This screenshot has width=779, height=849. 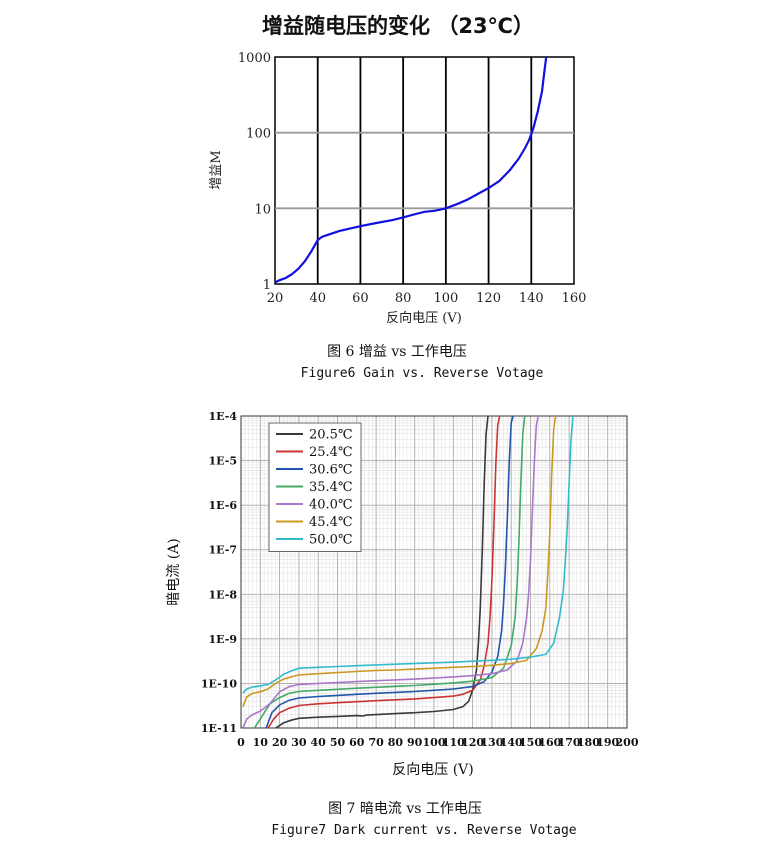 I want to click on dark-current-x-tick-label: 40, so click(x=319, y=742).